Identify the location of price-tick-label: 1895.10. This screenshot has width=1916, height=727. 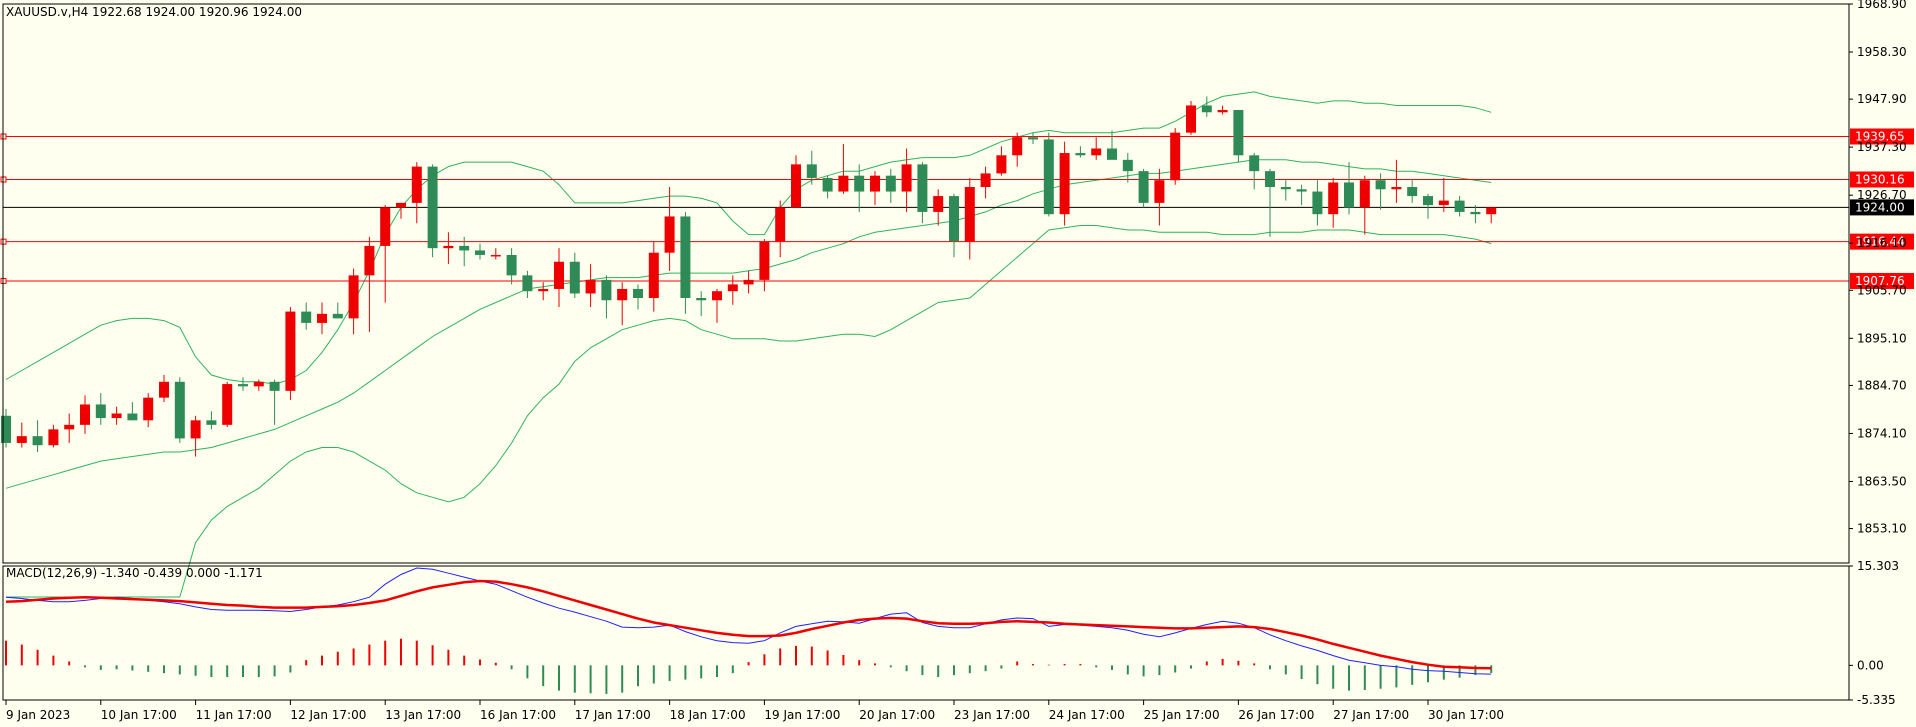
(1882, 338).